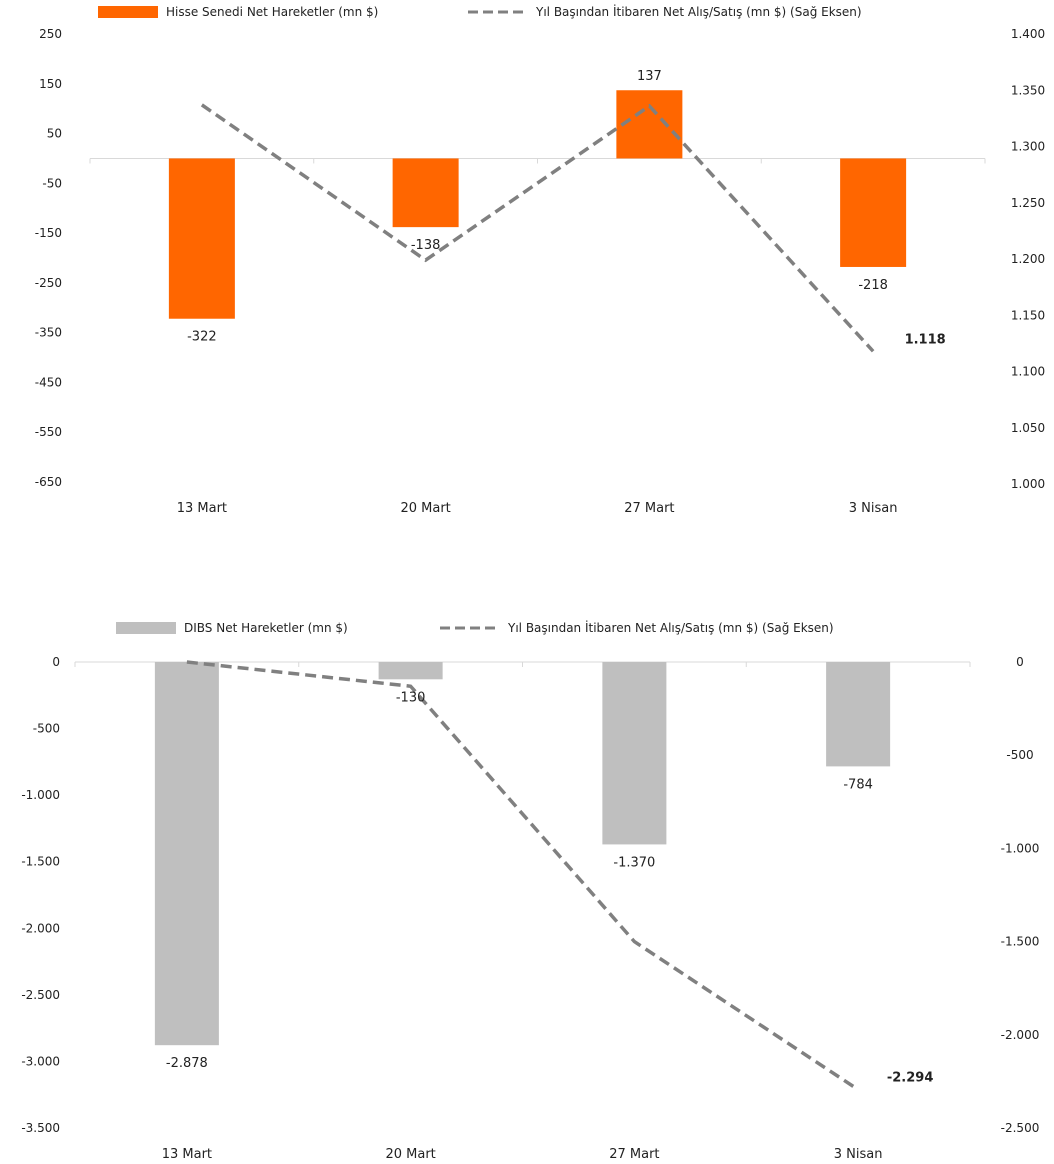 This screenshot has height=1164, width=1054. What do you see at coordinates (1028, 259) in the screenshot?
I see `right-axis-tick: 1.200` at bounding box center [1028, 259].